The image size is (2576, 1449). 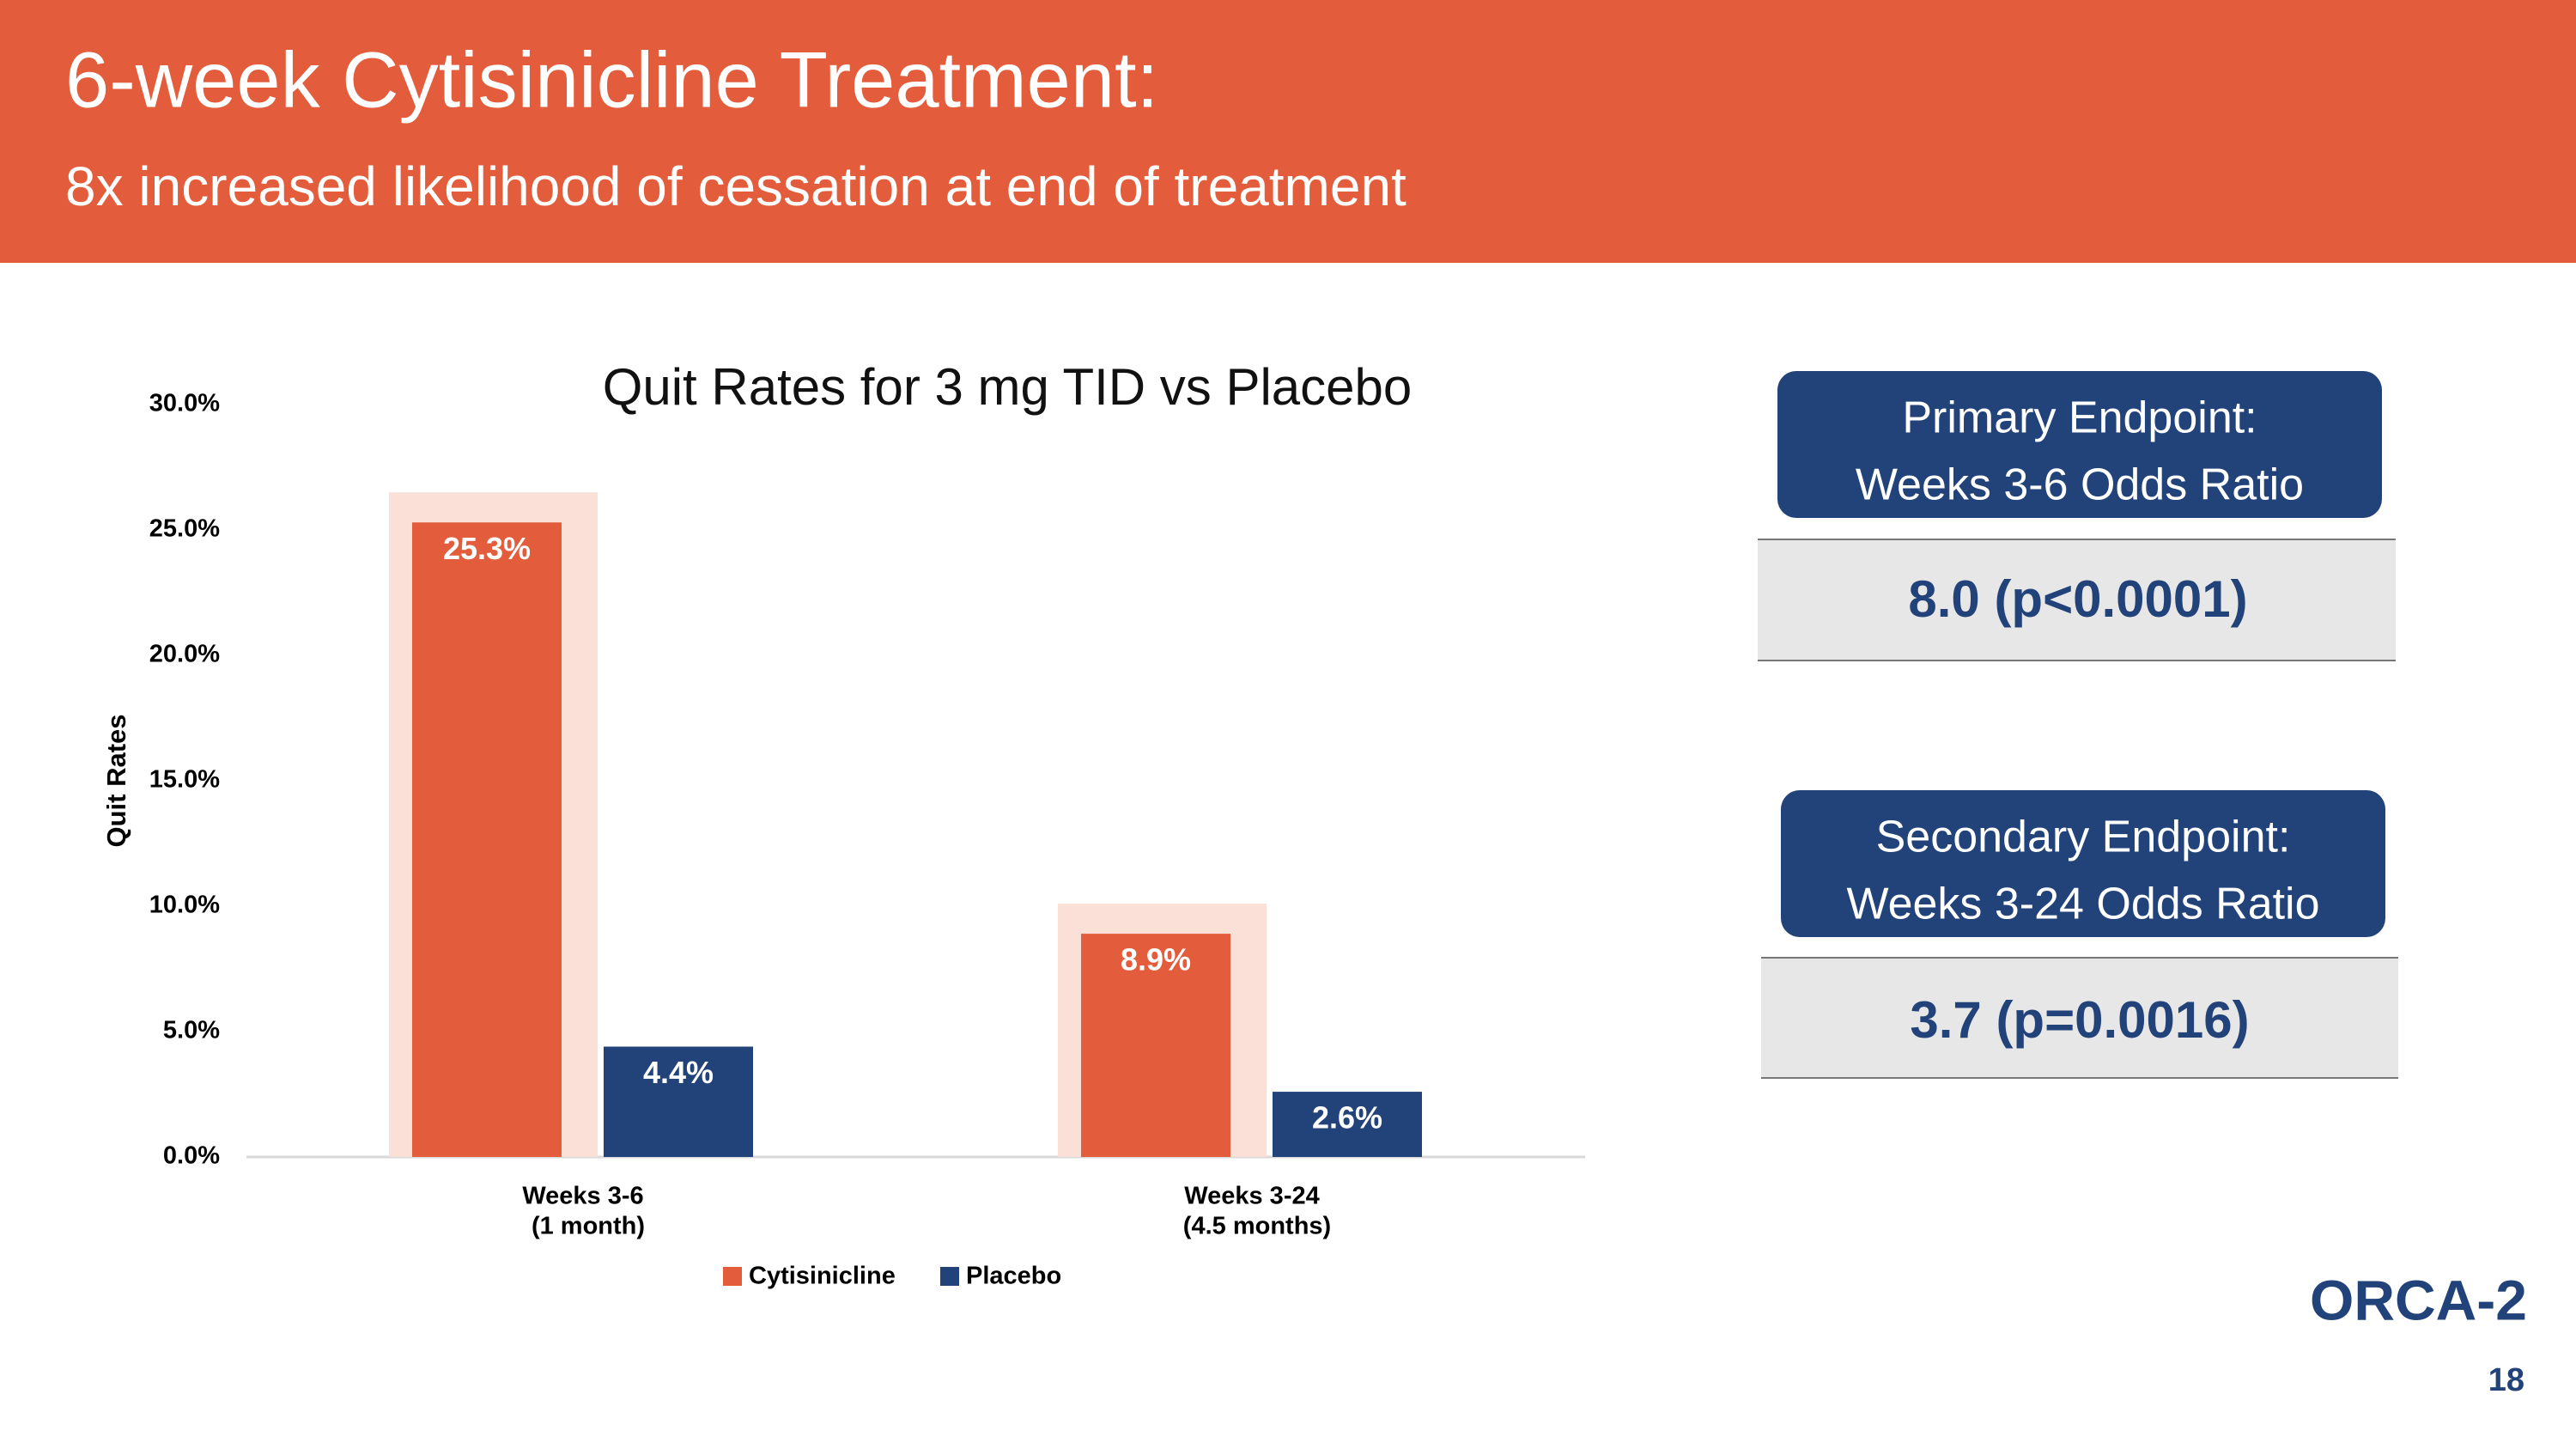 What do you see at coordinates (185, 529) in the screenshot?
I see `y-tick-label: 25.0%` at bounding box center [185, 529].